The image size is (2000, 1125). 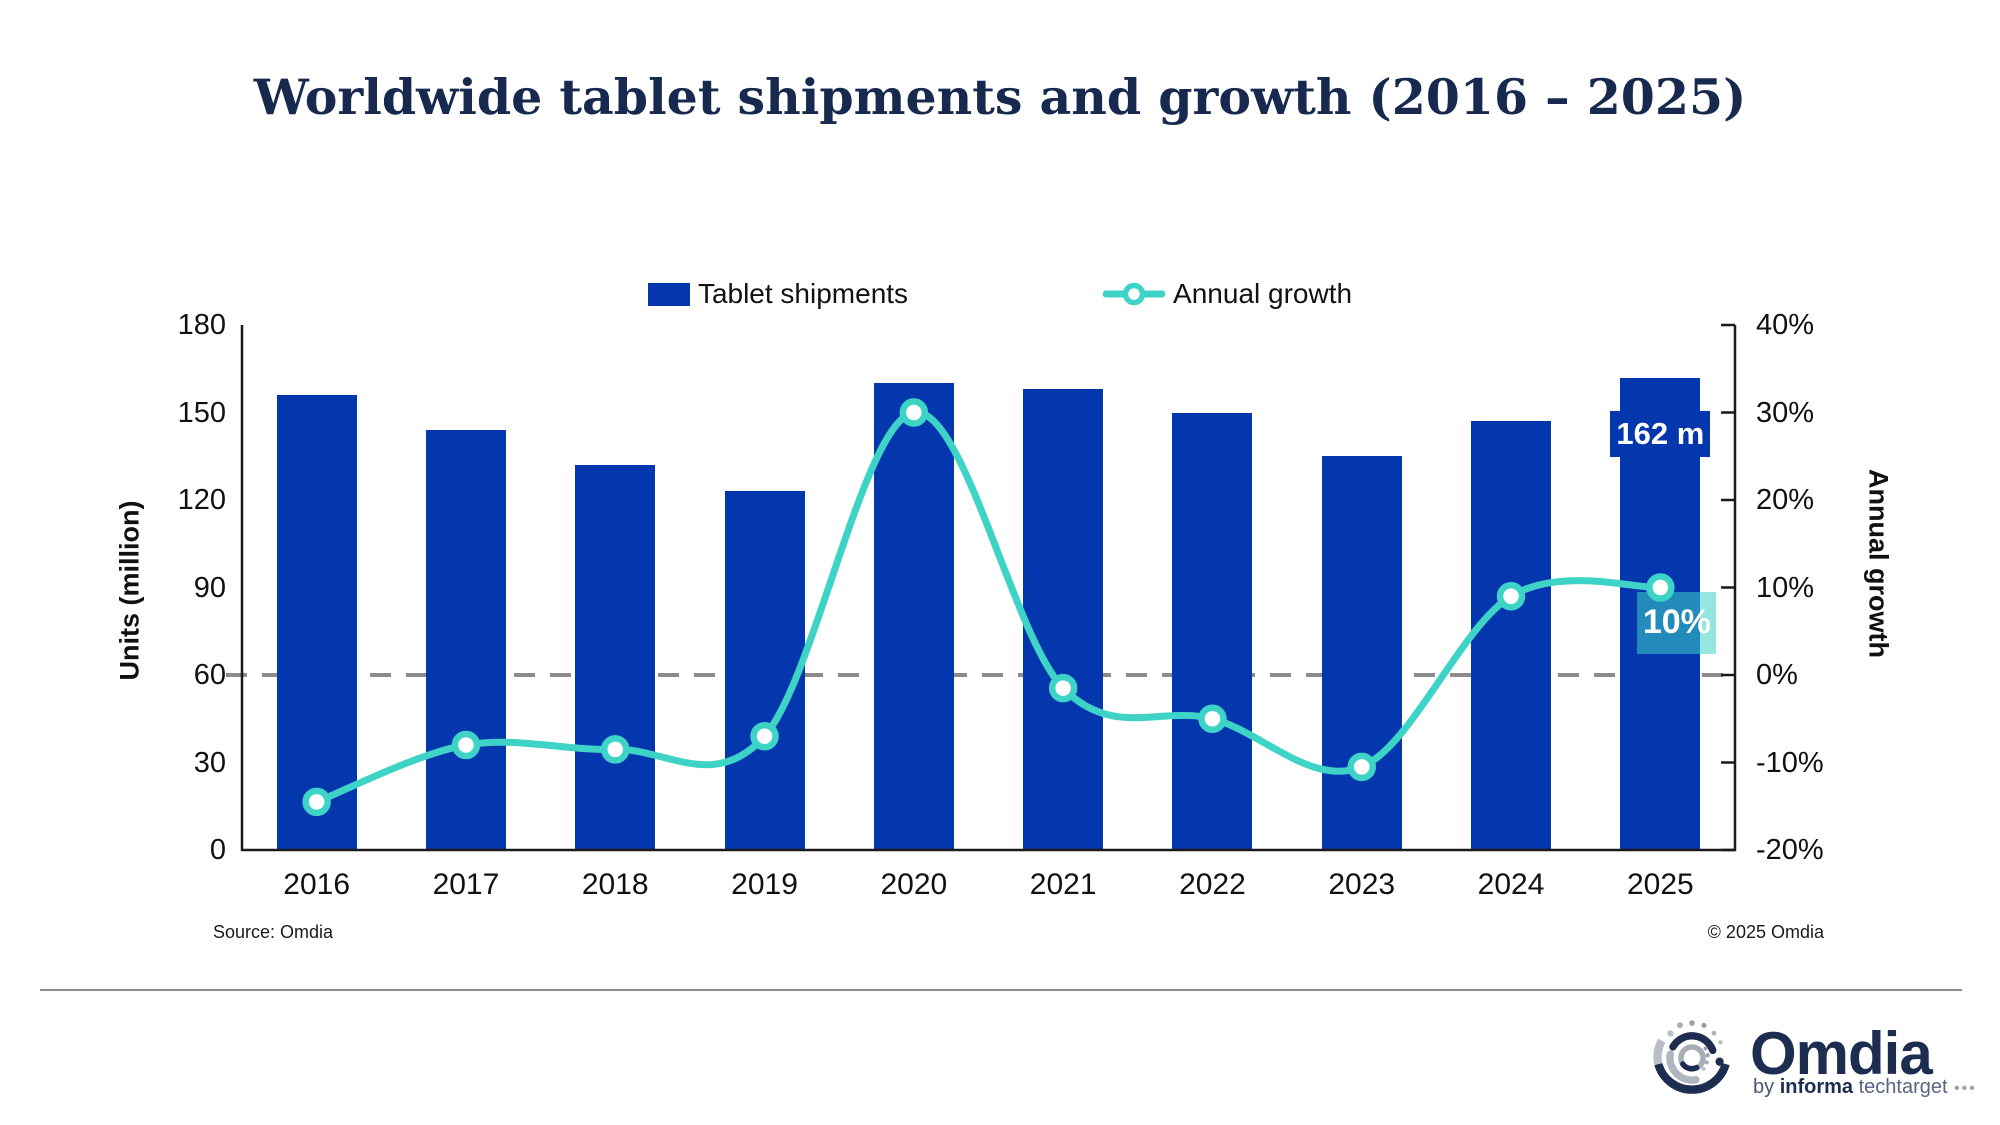 I want to click on growth-value-callout: 10%, so click(x=1677, y=622).